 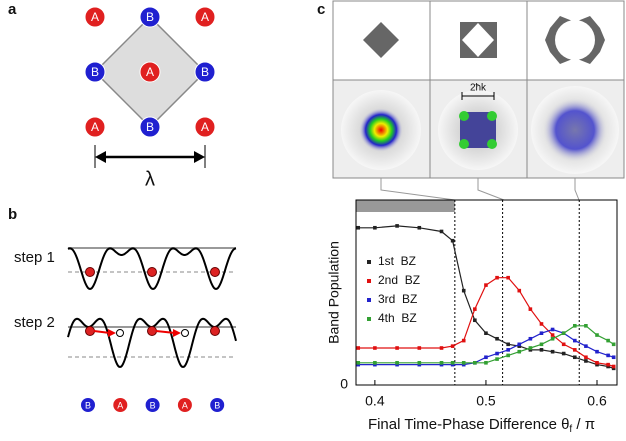 What do you see at coordinates (375, 401) in the screenshot?
I see `x-tick-label: 0.4` at bounding box center [375, 401].